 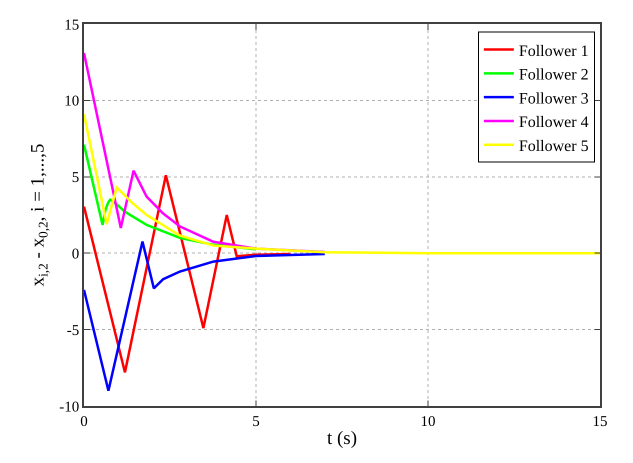 I want to click on x-tick-label: 5, so click(x=256, y=422).